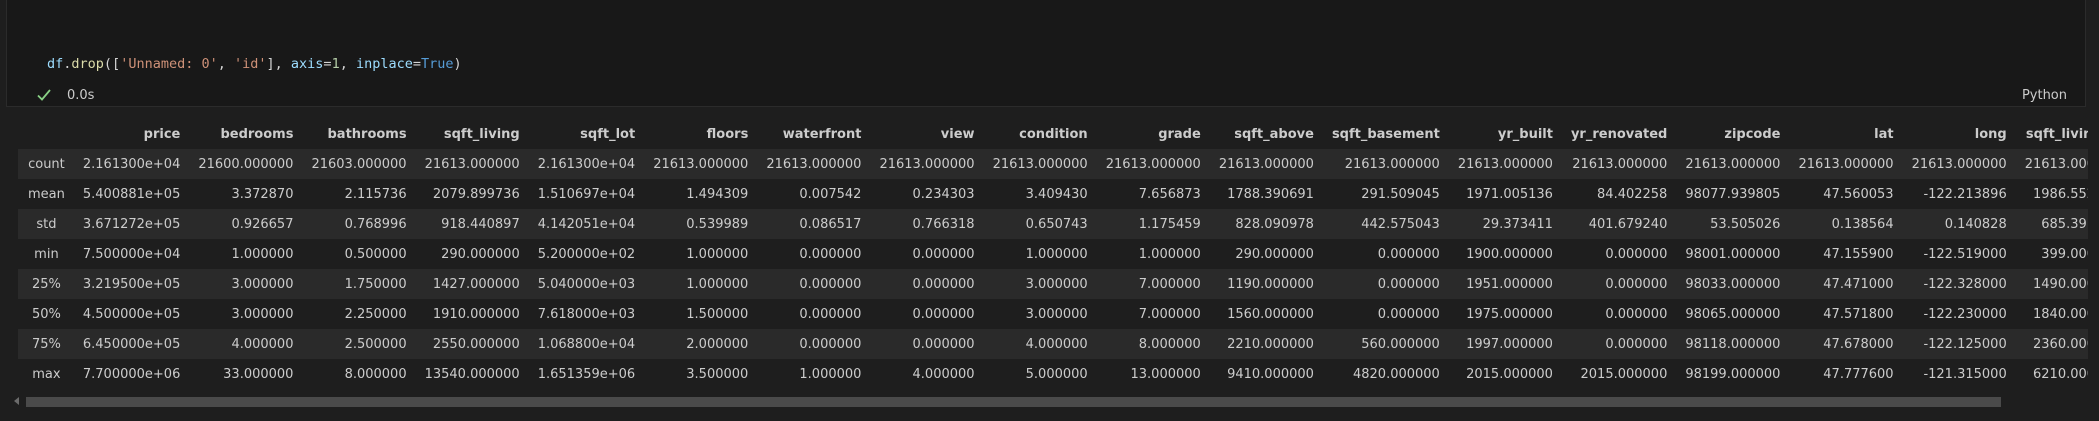 This screenshot has height=421, width=2099. Describe the element at coordinates (46, 224) in the screenshot. I see `row-label: std` at that location.